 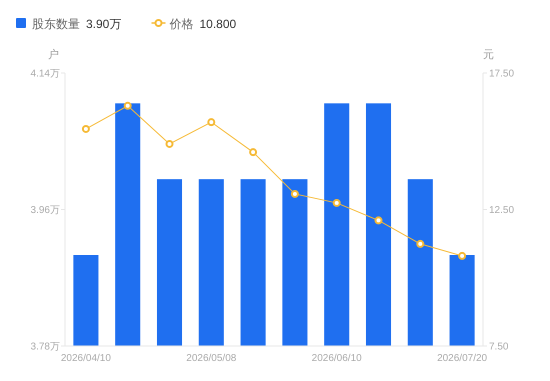 I want to click on legend-label: 价格, so click(x=181, y=24).